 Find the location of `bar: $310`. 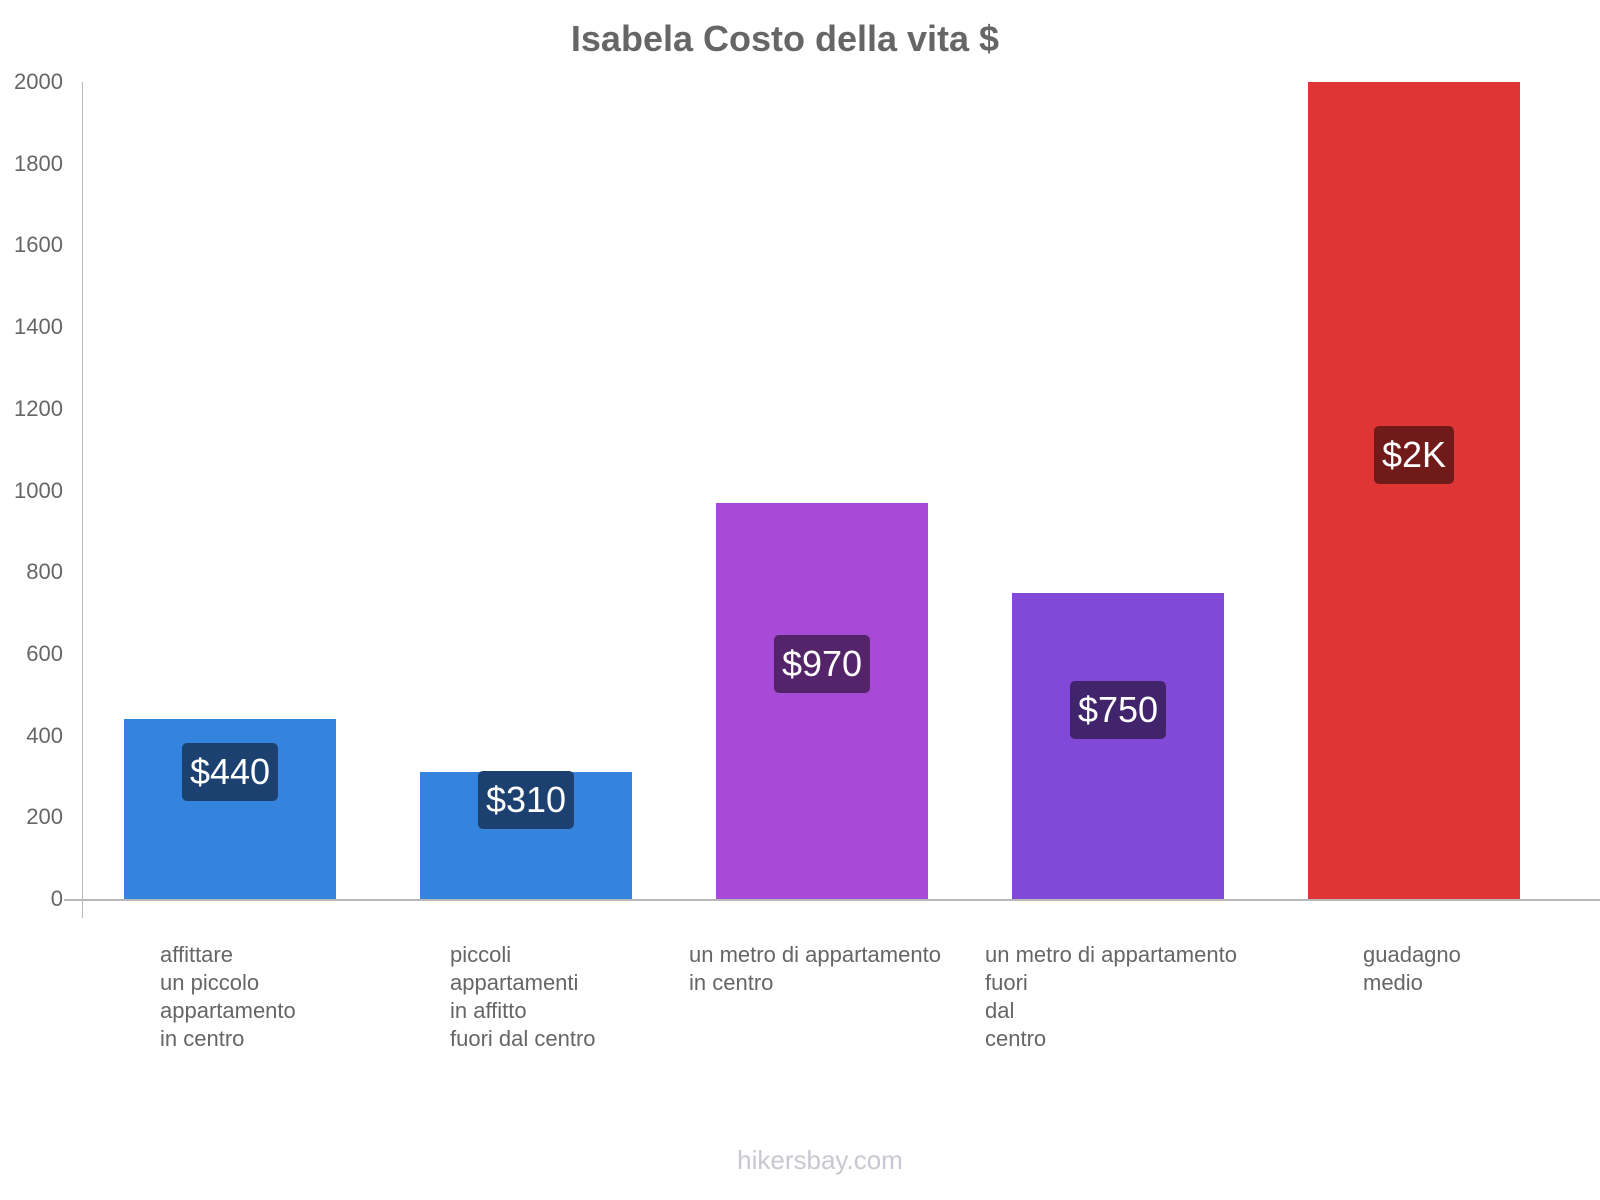

bar: $310 is located at coordinates (526, 835).